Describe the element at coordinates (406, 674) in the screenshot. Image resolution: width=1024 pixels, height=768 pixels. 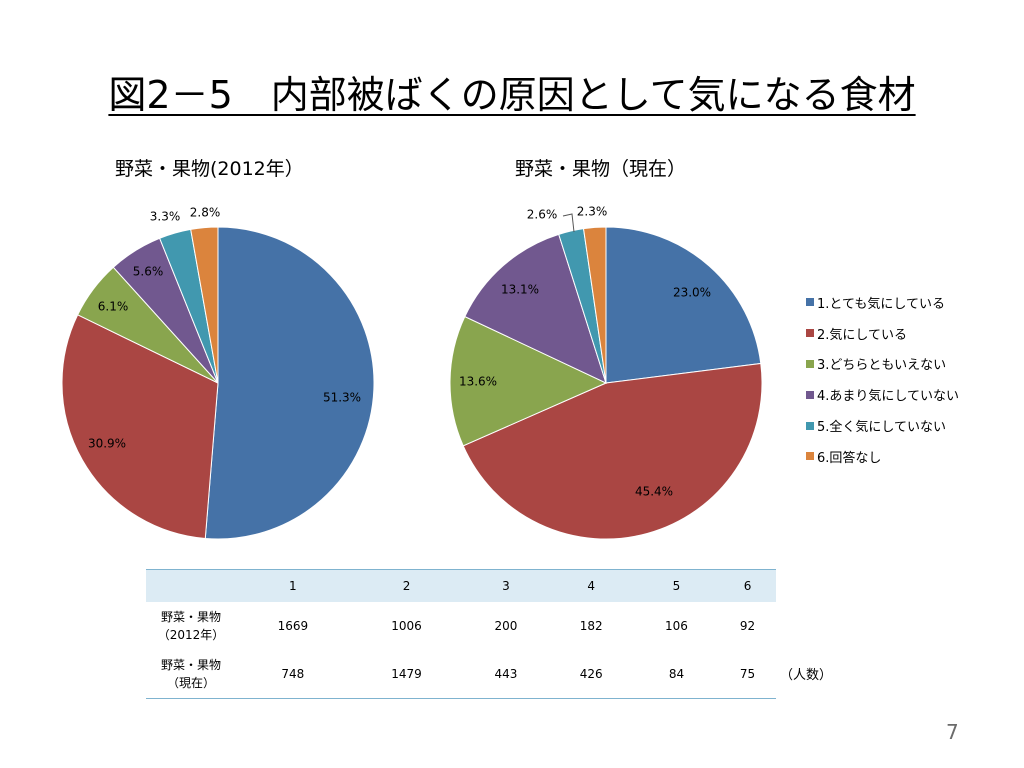
I see `table-cell: 1479` at that location.